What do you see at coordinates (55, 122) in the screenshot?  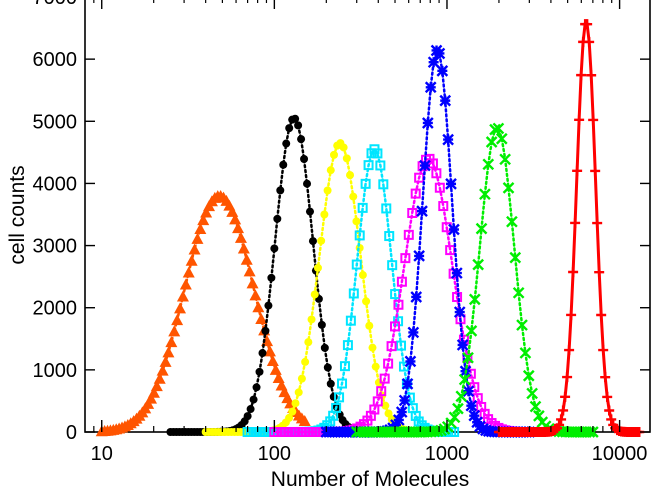 I see `y-tick-label-5: 5000` at bounding box center [55, 122].